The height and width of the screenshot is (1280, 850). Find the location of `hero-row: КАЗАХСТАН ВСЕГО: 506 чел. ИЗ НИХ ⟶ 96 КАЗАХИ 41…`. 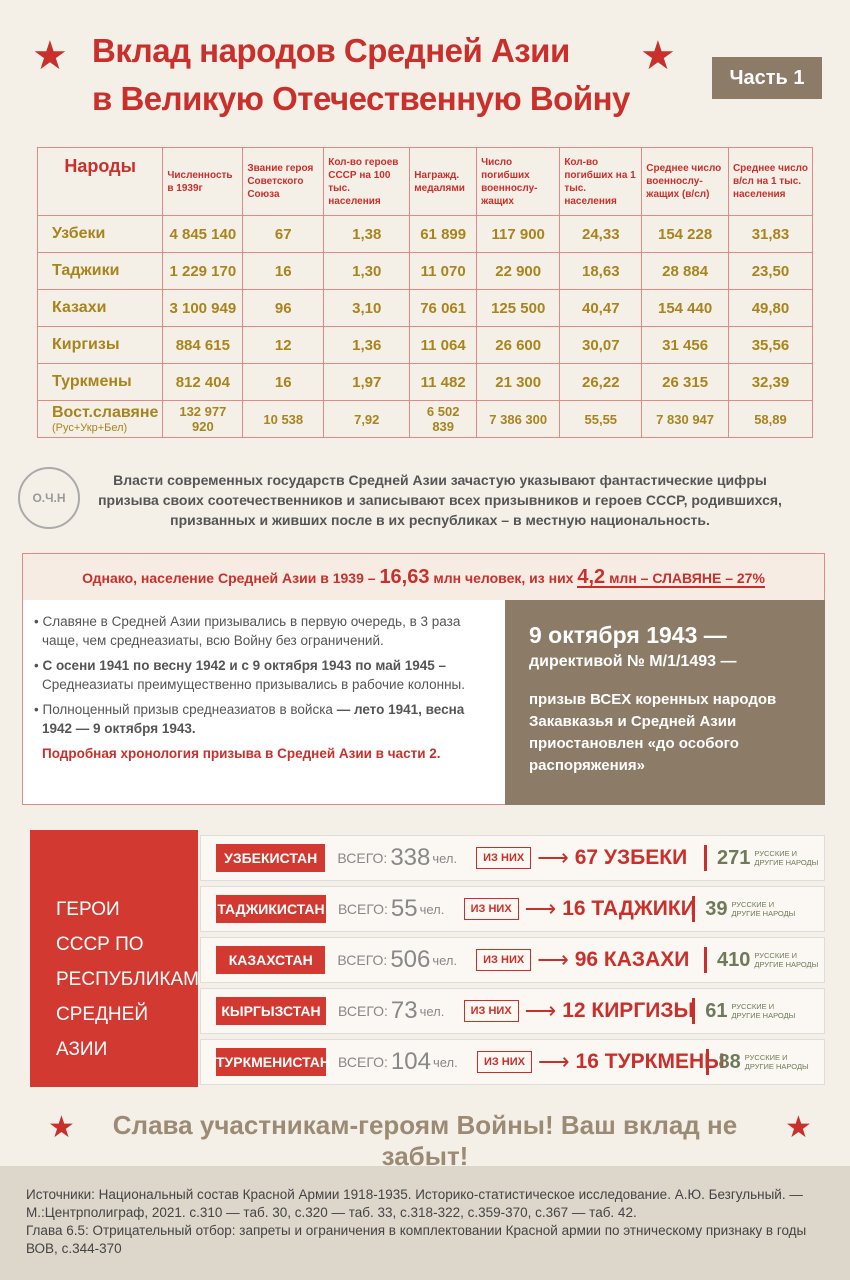

hero-row: КАЗАХСТАН ВСЕГО: 506 чел. ИЗ НИХ ⟶ 96 КАЗАХИ 41… is located at coordinates (512, 960).